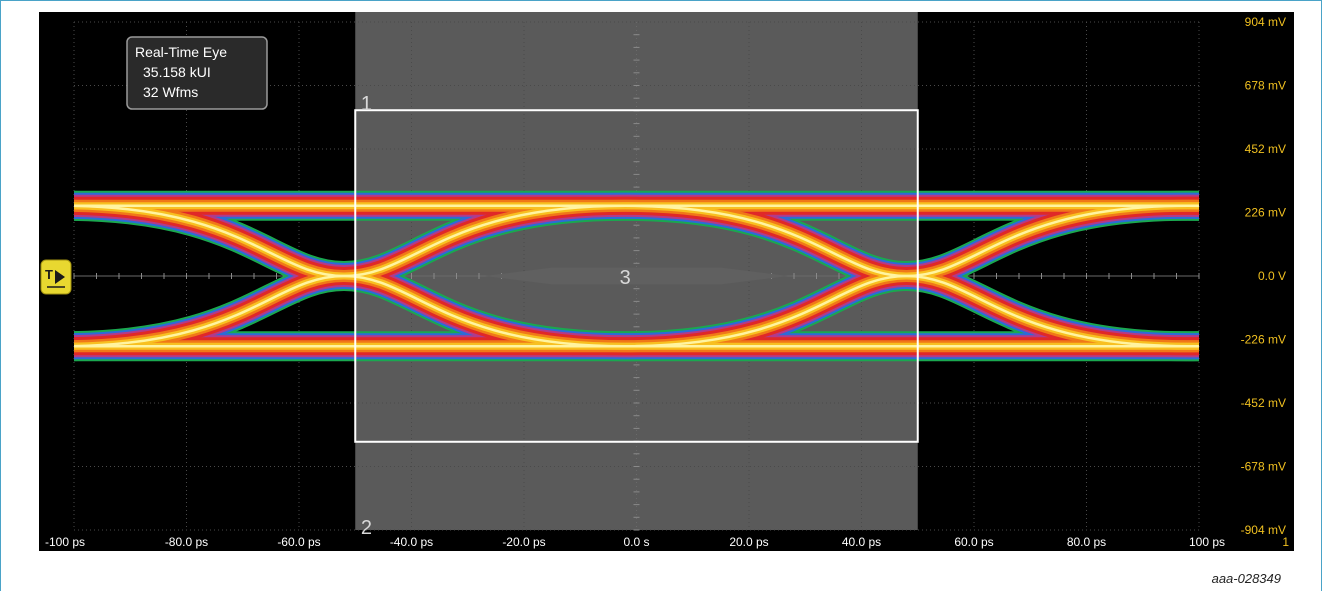 Image resolution: width=1323 pixels, height=592 pixels. What do you see at coordinates (1272, 276) in the screenshot?
I see `y-tick-label: 0.0 V` at bounding box center [1272, 276].